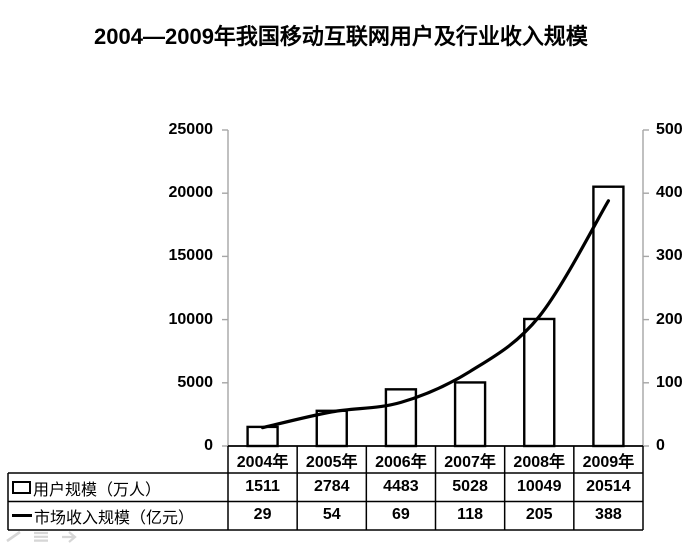  I want to click on right-axis-tick-label: 200, so click(669, 319).